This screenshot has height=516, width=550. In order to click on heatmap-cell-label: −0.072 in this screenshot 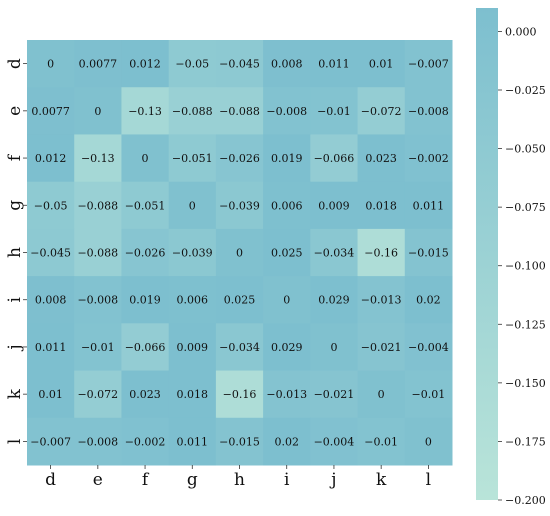, I will do `click(97, 394)`.